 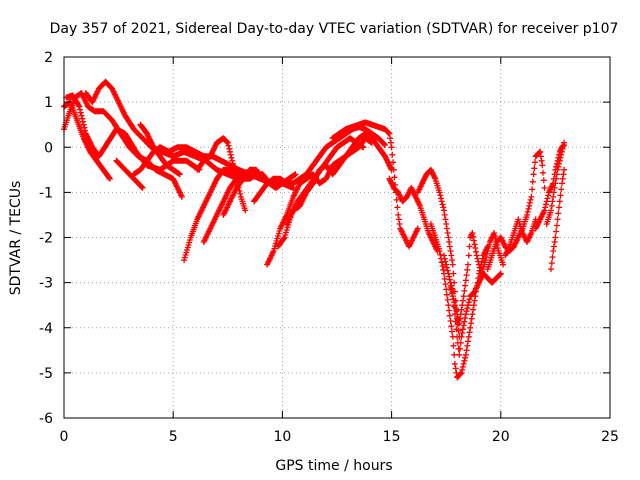 What do you see at coordinates (392, 437) in the screenshot?
I see `x-tick-label: 15` at bounding box center [392, 437].